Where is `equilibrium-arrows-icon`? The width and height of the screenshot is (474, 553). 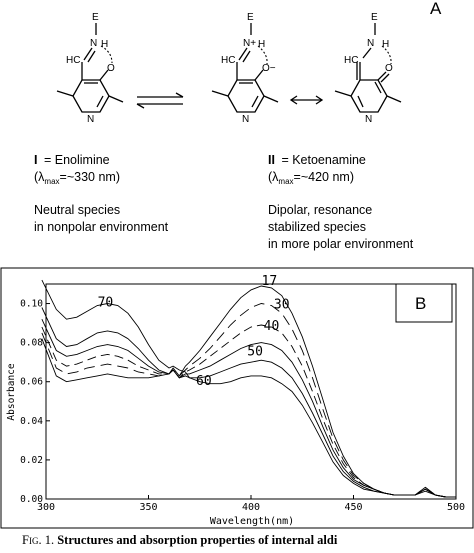
equilibrium-arrows-icon is located at coordinates (160, 100).